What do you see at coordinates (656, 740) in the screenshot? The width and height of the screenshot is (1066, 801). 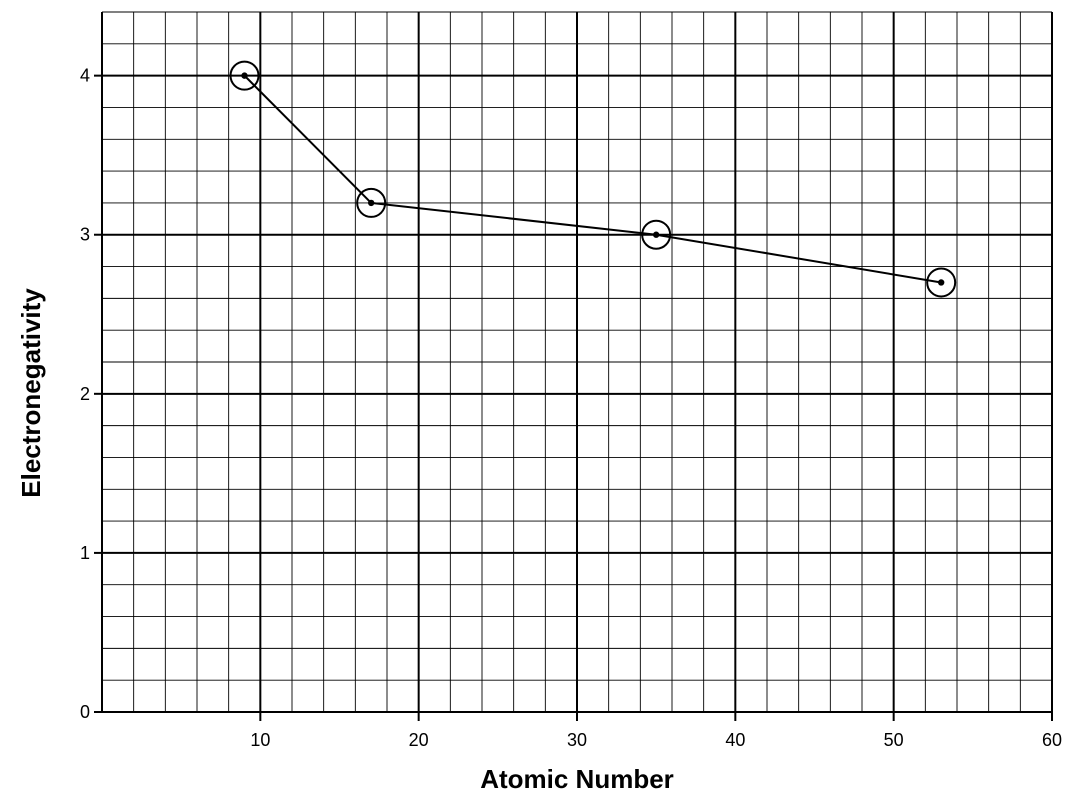 I see `x-tick-labels: 10 20 30 40 50 60` at bounding box center [656, 740].